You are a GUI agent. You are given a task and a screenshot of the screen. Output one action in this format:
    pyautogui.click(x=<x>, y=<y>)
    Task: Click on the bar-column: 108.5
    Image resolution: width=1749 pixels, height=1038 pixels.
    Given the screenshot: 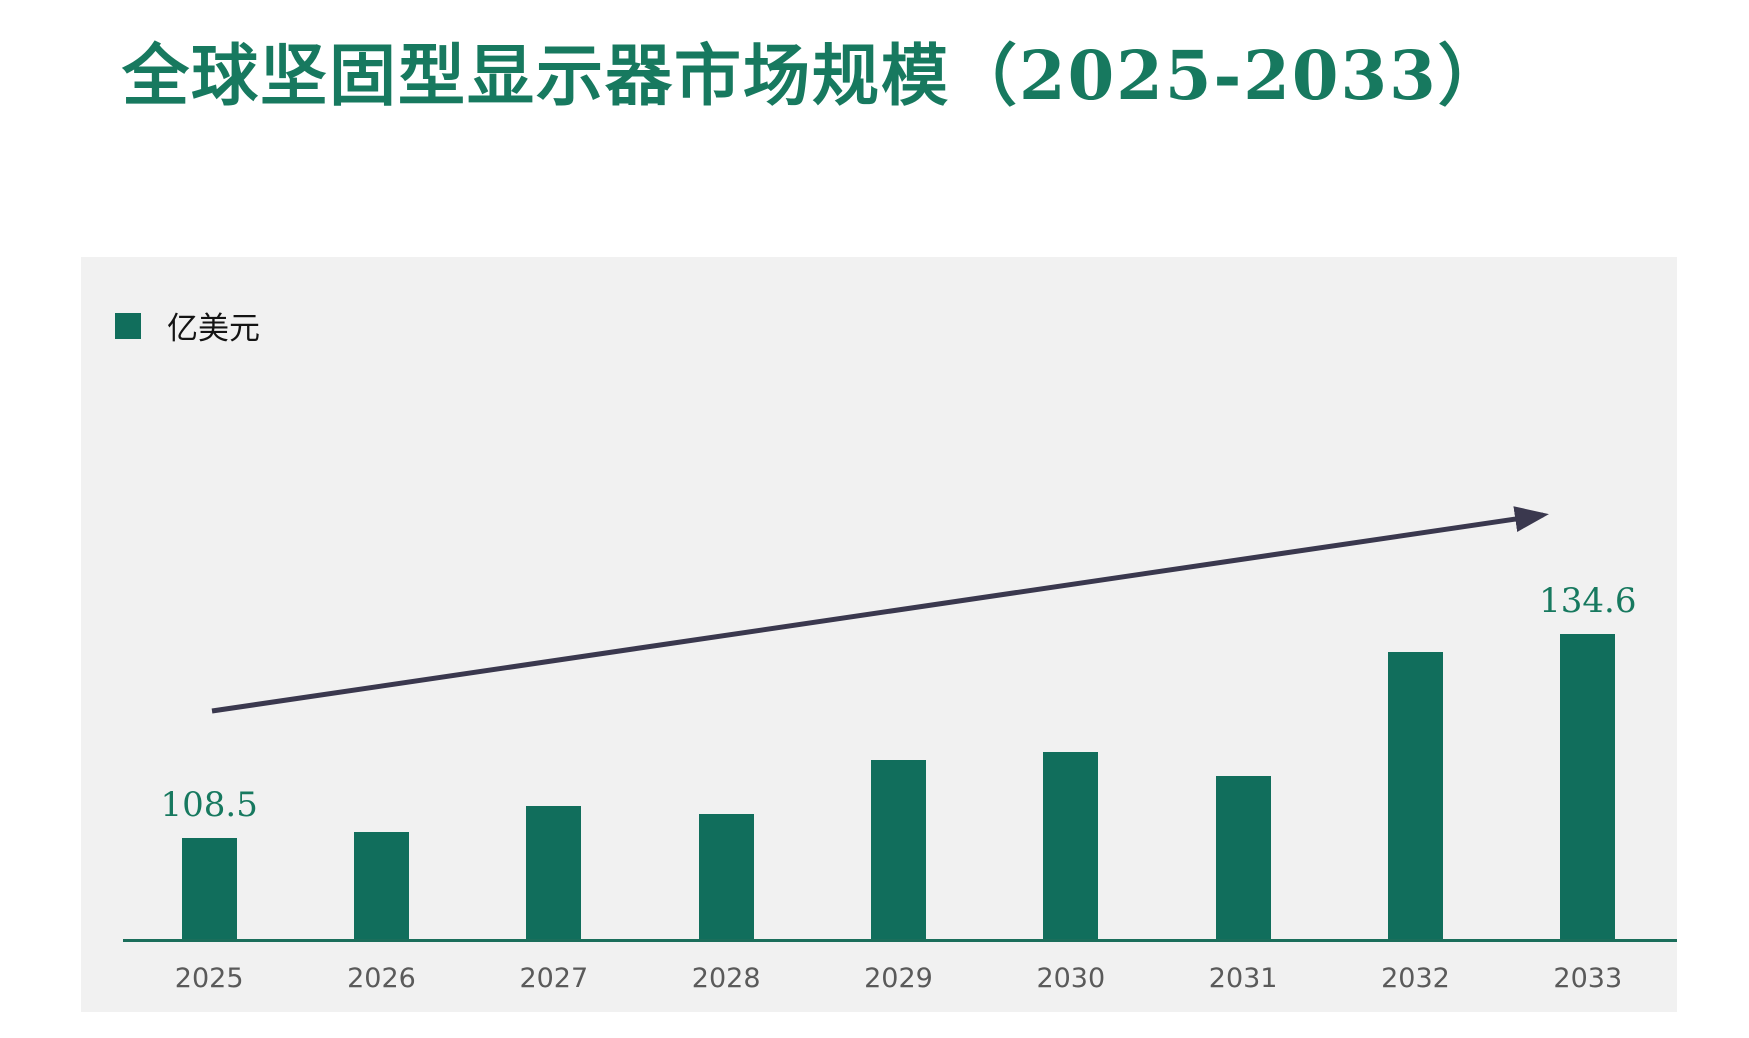 What is the action you would take?
    pyautogui.click(x=209, y=863)
    